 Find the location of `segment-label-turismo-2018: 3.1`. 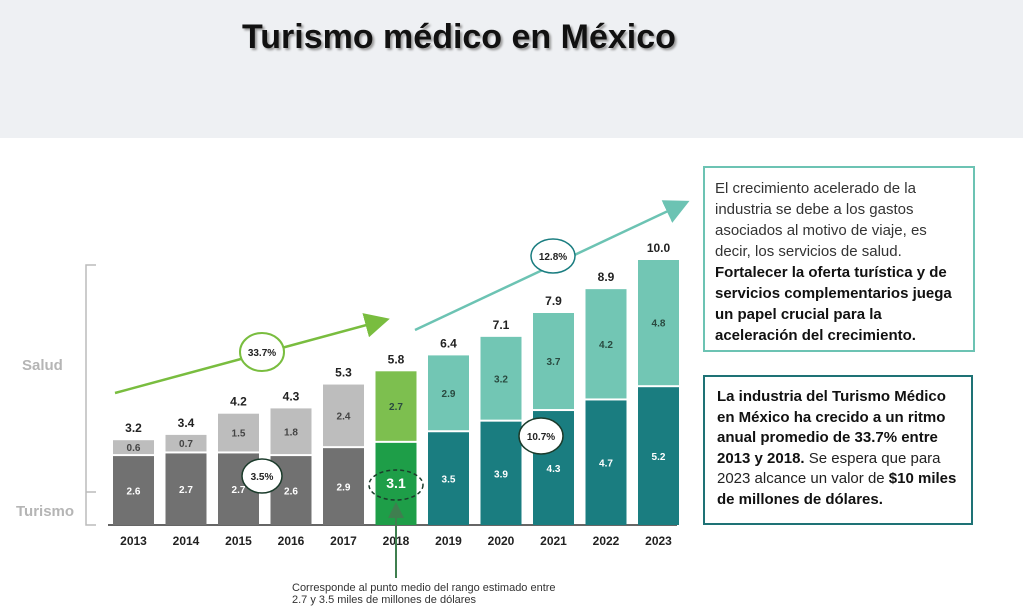

segment-label-turismo-2018: 3.1 is located at coordinates (396, 483).